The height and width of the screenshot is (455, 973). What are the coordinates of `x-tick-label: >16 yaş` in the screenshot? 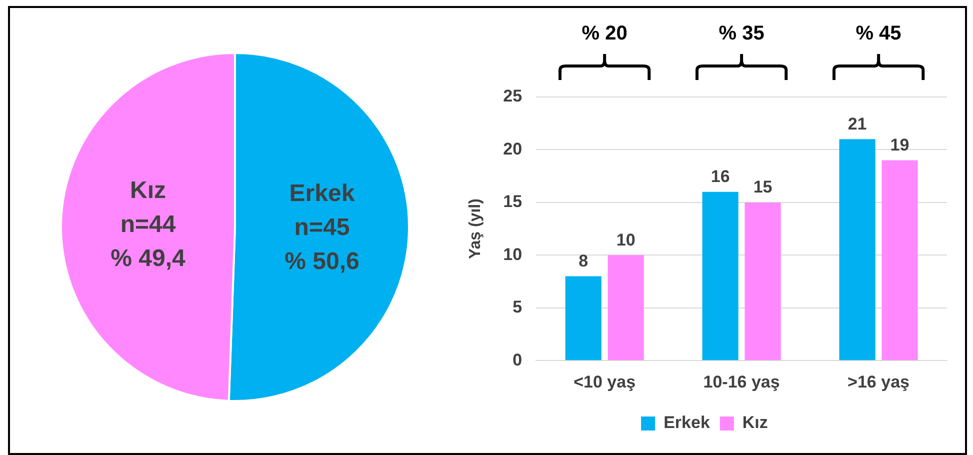 It's located at (879, 382).